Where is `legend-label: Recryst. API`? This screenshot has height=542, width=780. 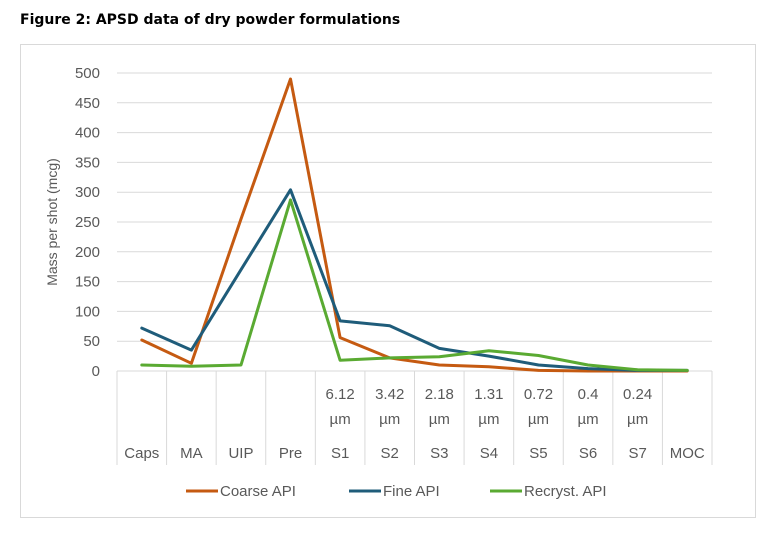
legend-label: Recryst. API is located at coordinates (565, 491).